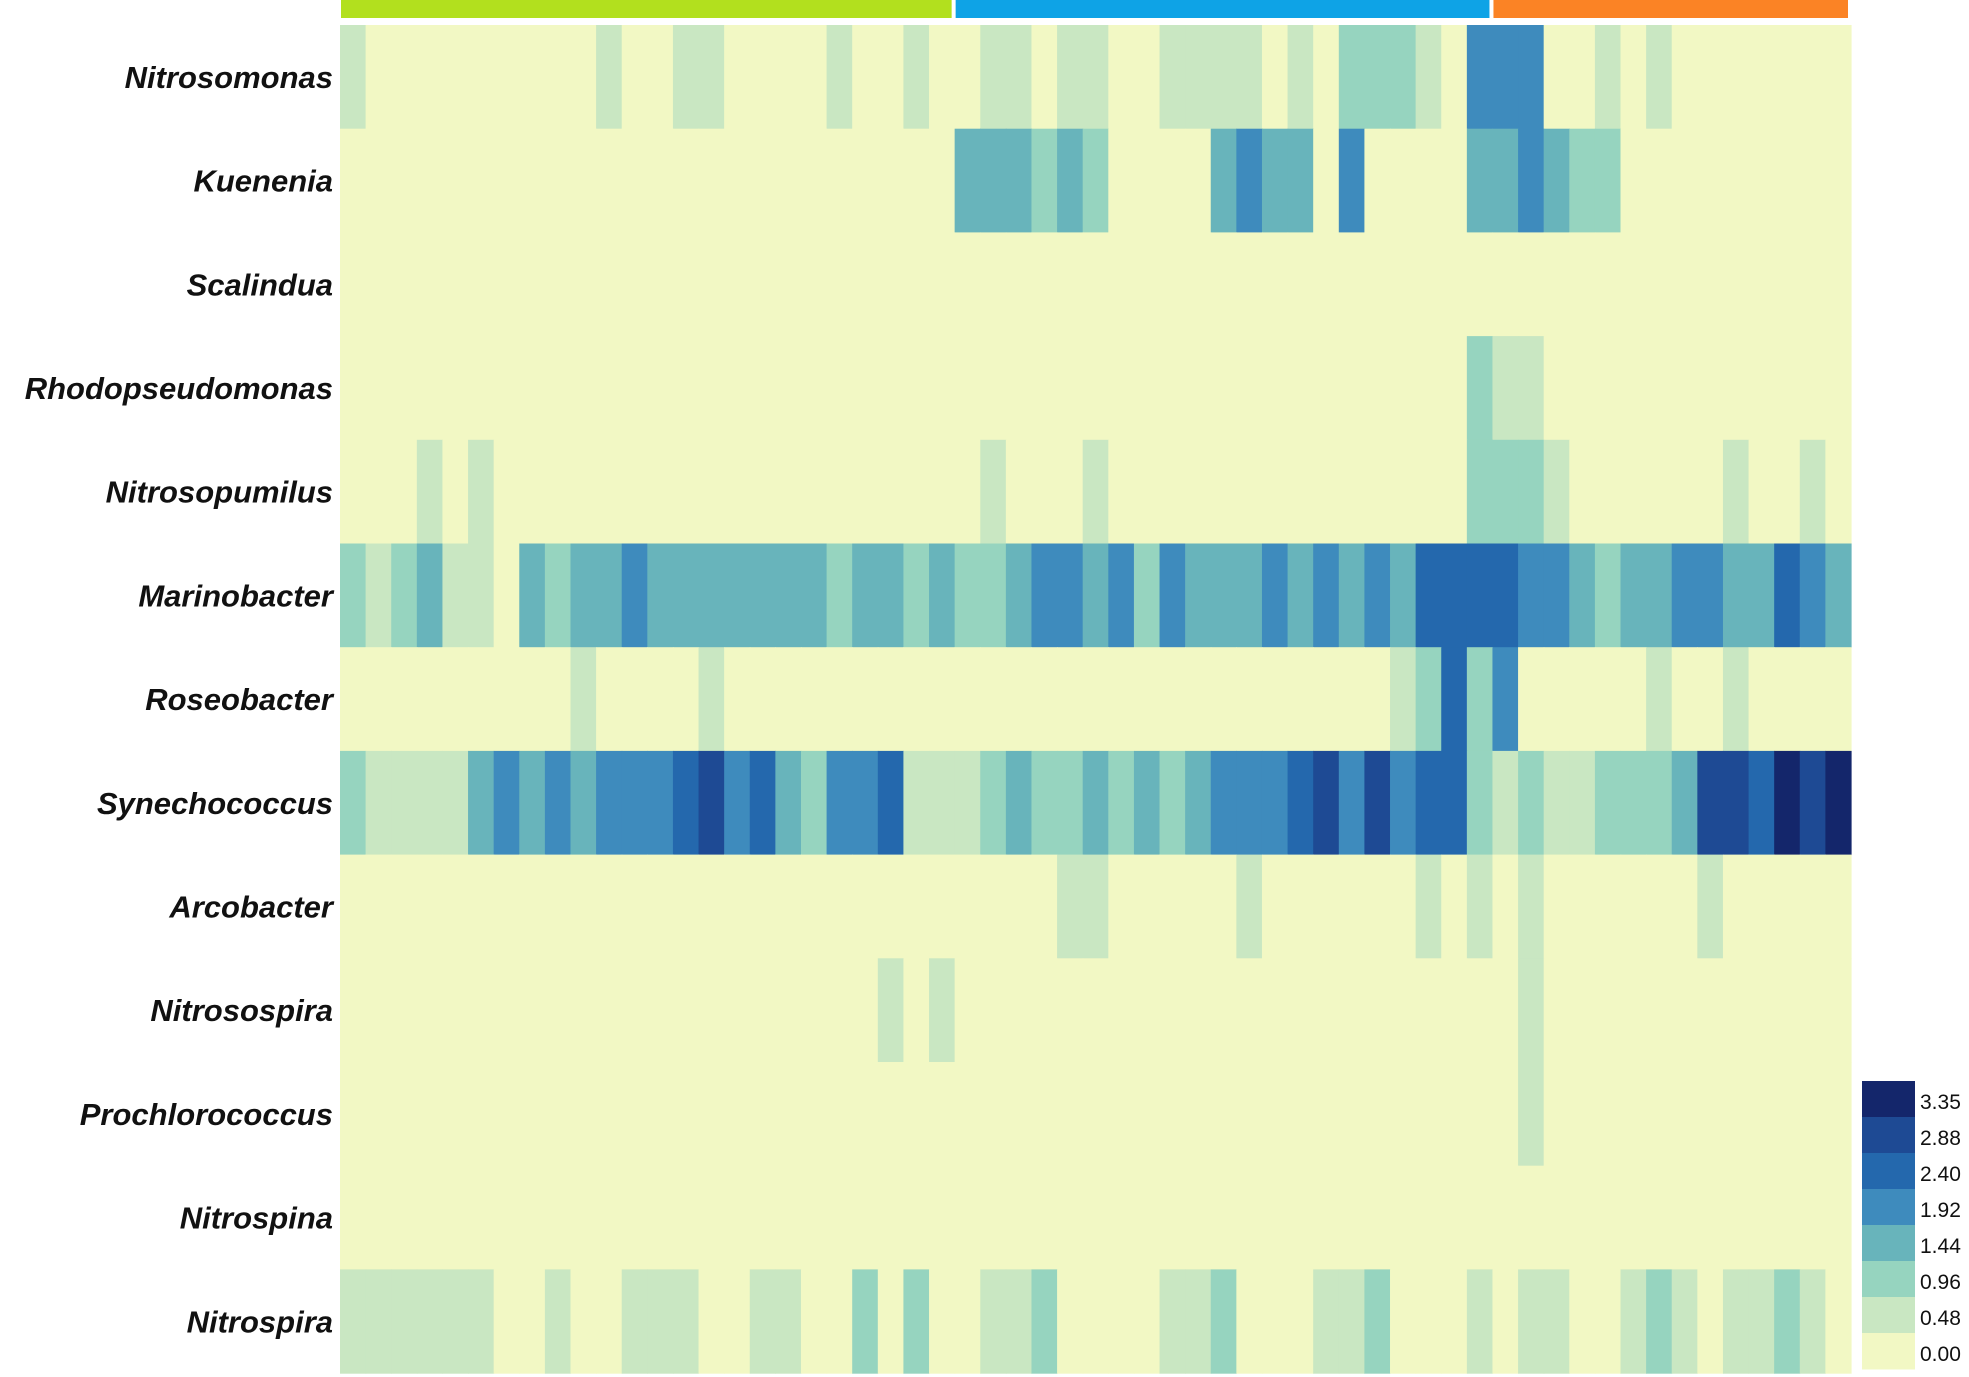 This screenshot has width=1969, height=1377. Describe the element at coordinates (241, 1010) in the screenshot. I see `row-label: Nitrosospira` at that location.